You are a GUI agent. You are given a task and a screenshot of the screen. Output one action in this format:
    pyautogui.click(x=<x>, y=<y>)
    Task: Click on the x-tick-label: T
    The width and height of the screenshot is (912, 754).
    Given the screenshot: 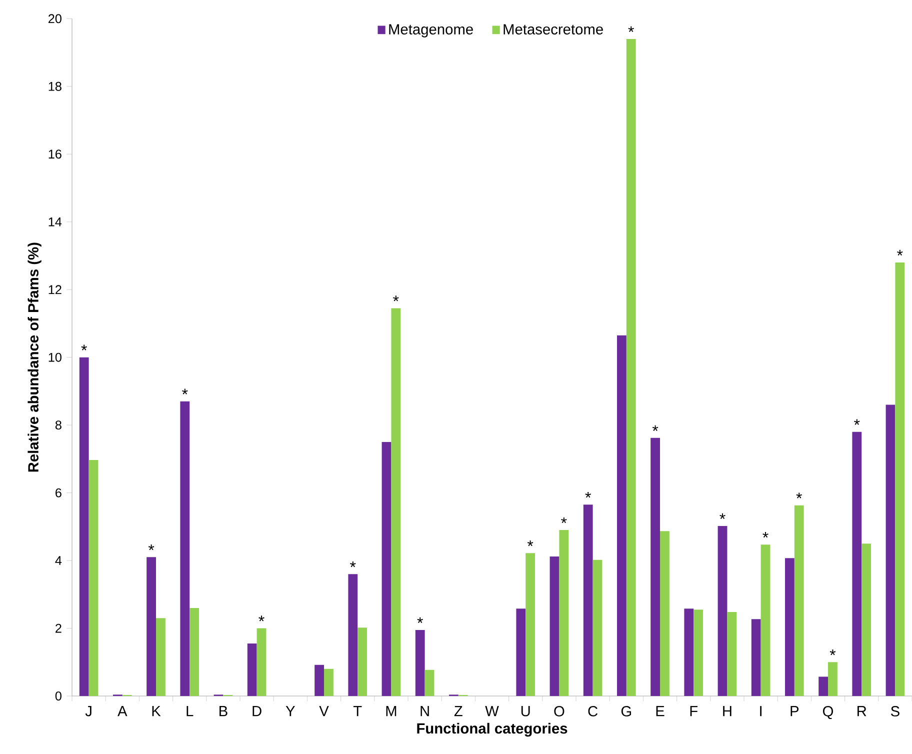 What is the action you would take?
    pyautogui.click(x=357, y=711)
    